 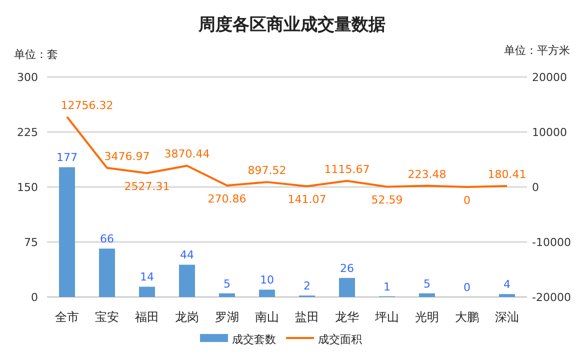 What do you see at coordinates (87, 105) in the screenshot?
I see `data-label: 12756.32` at bounding box center [87, 105].